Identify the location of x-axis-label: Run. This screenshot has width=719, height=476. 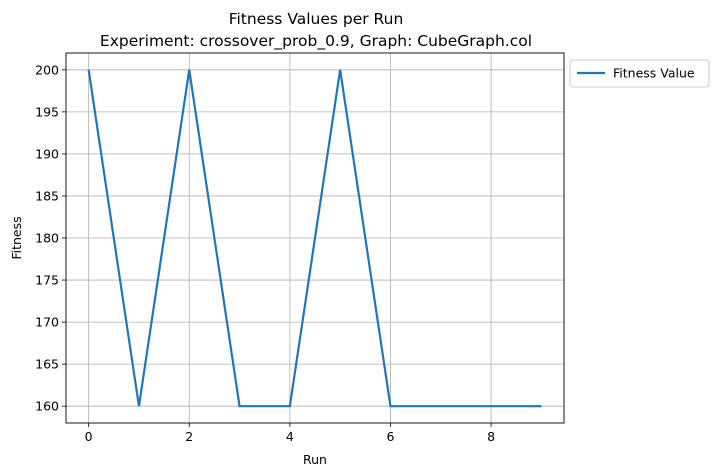
(315, 459).